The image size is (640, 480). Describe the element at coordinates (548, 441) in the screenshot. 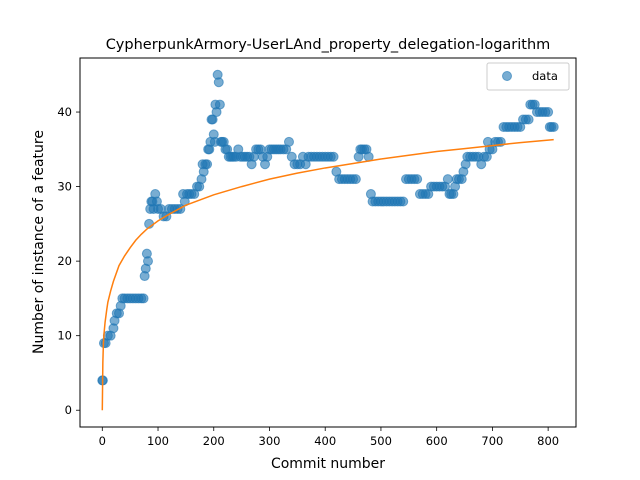

I see `x-tick-label: 800` at that location.